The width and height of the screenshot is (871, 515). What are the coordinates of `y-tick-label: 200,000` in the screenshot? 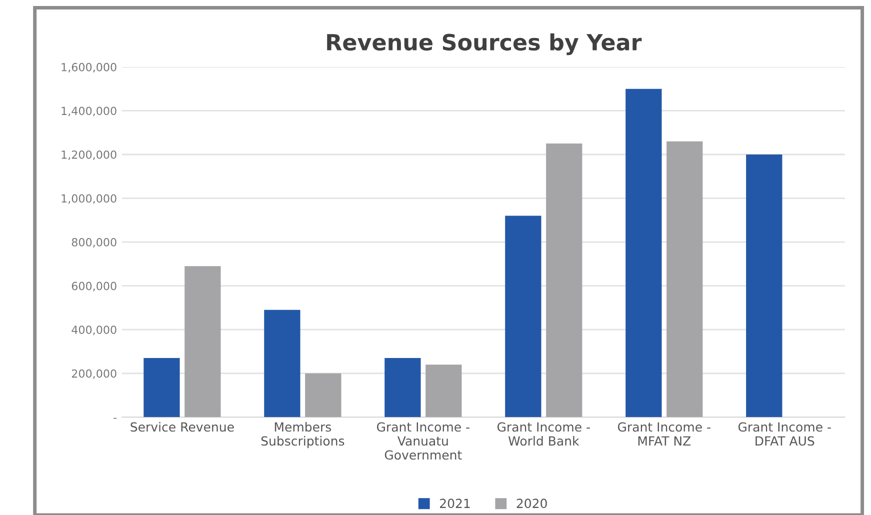 It's located at (94, 374).